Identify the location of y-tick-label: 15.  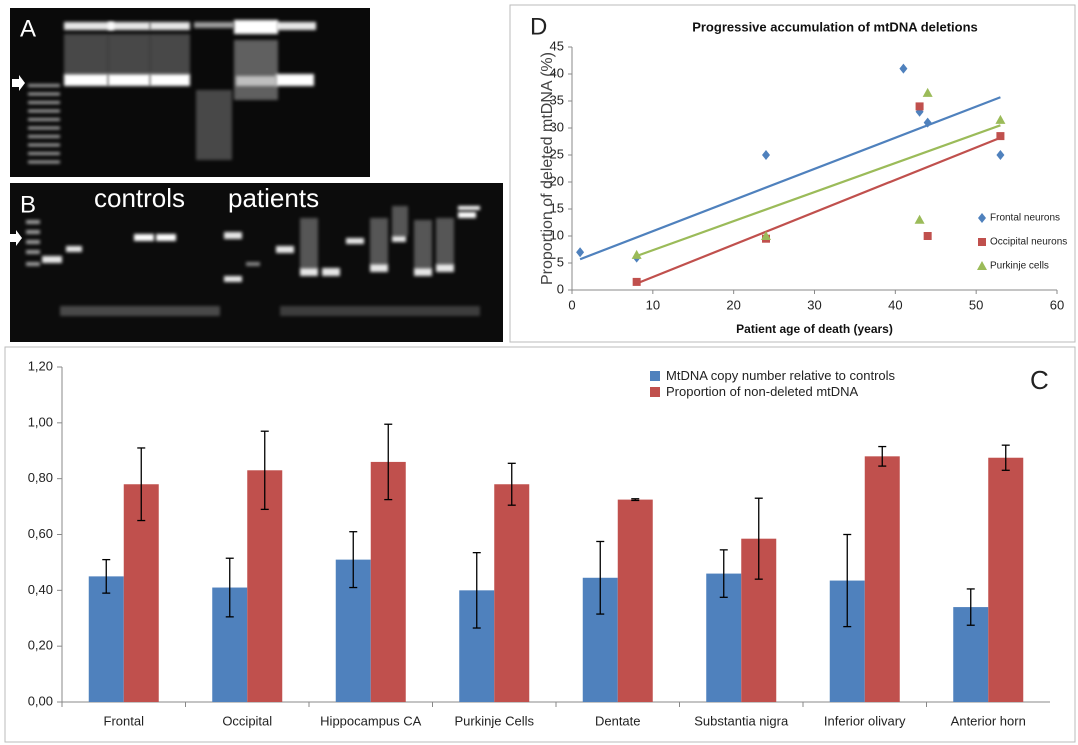
(557, 207).